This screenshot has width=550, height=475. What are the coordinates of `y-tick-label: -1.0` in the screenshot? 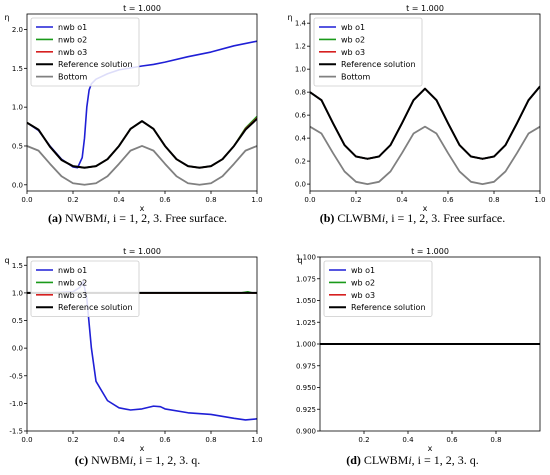 It's located at (16, 404).